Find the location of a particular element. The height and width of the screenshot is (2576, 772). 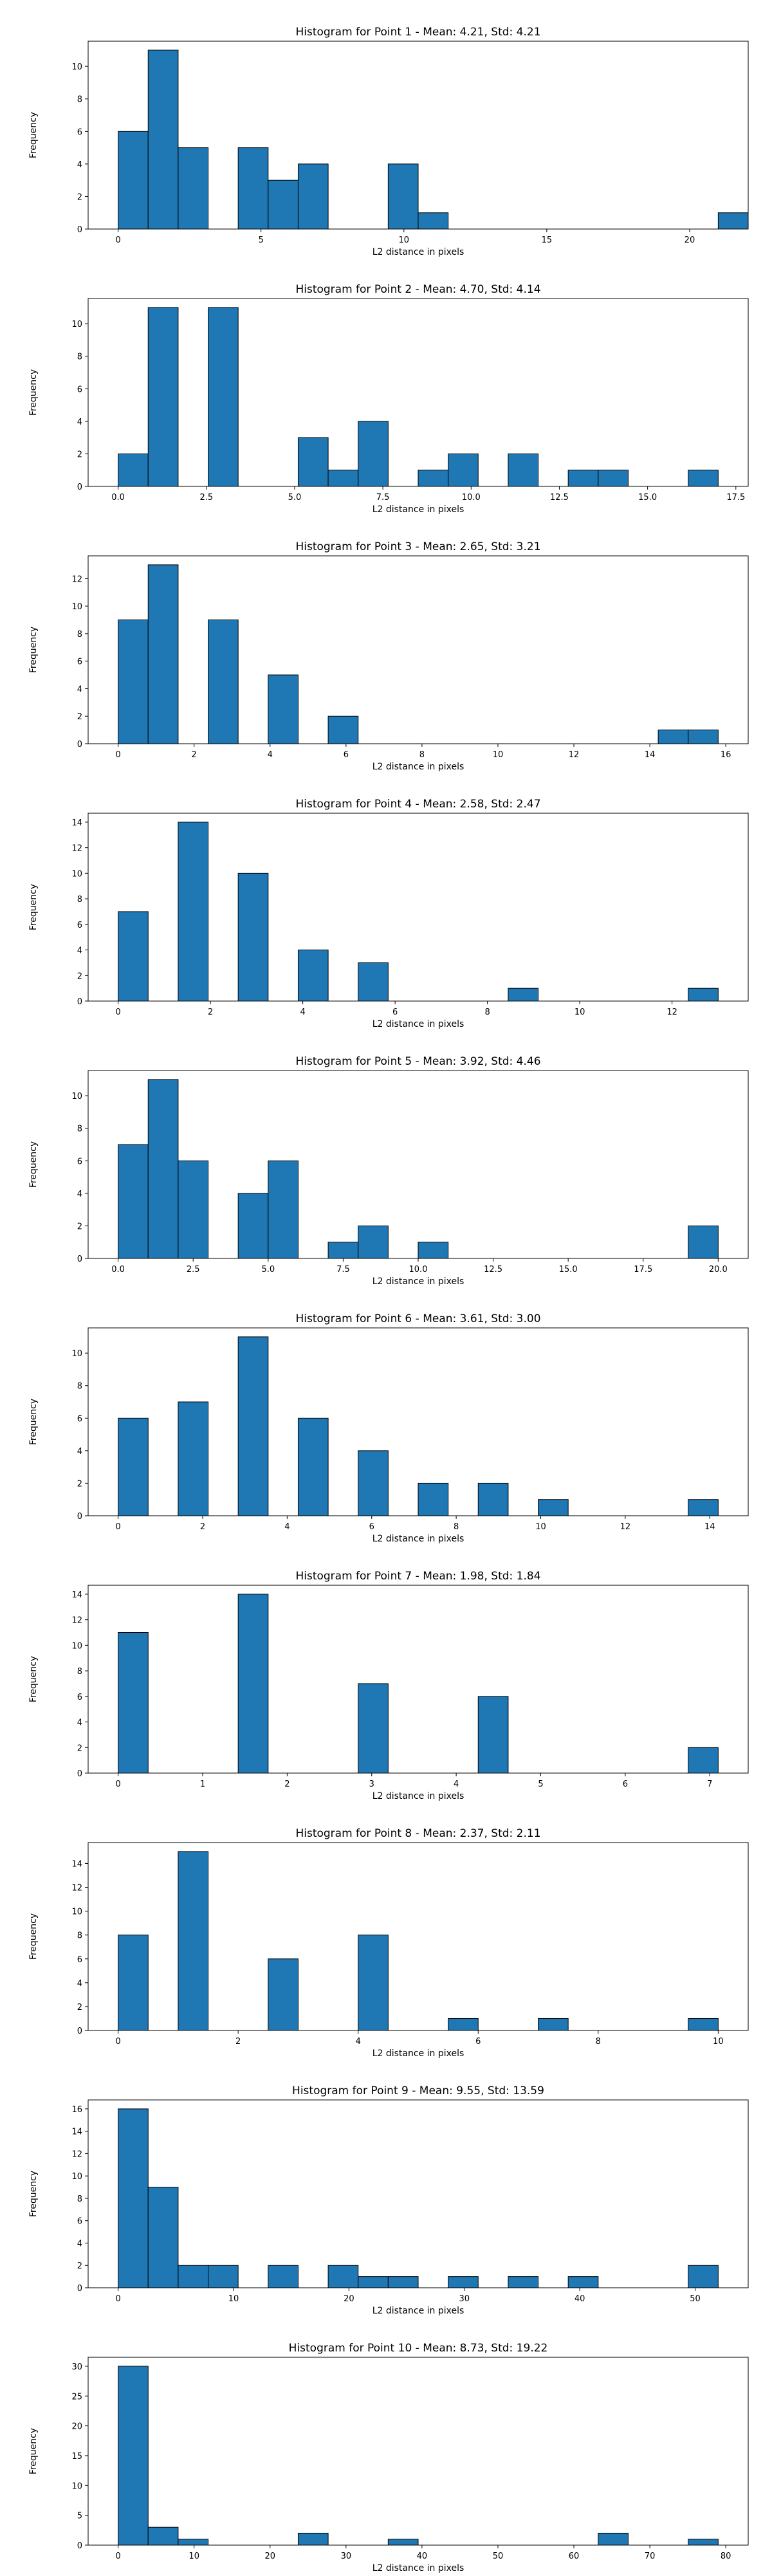

x-tick-label: 4 is located at coordinates (358, 2042).